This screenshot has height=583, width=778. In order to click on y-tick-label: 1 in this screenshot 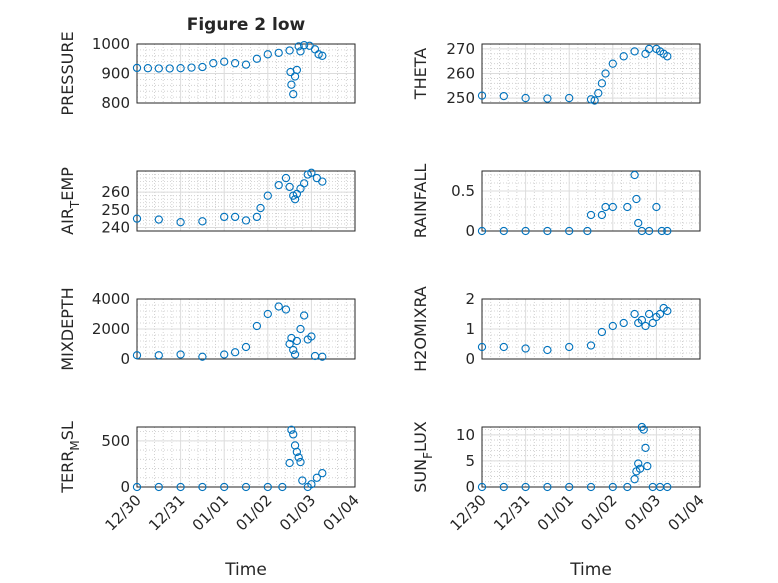, I will do `click(470, 329)`.